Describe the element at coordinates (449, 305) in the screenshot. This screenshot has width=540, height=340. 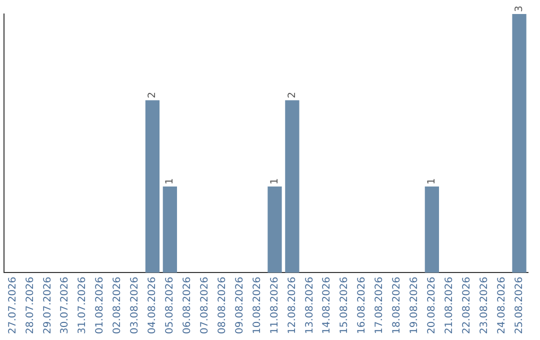
I see `x-tick-label: 21.08.2026` at that location.